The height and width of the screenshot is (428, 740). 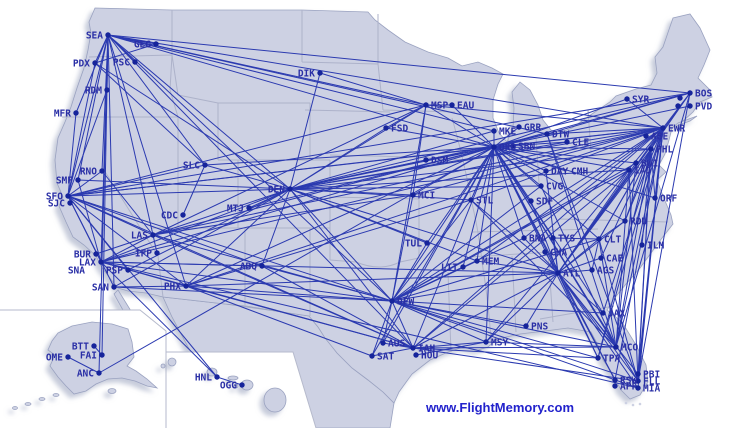 I want to click on airport-dot-ATL, so click(x=558, y=273).